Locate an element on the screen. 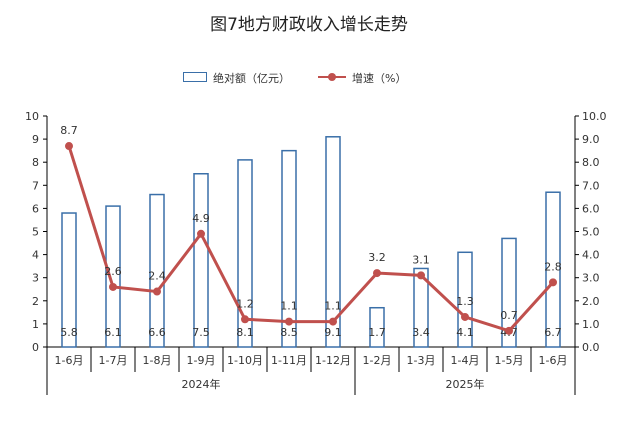  x-tick-label: 1-11月 is located at coordinates (289, 360).